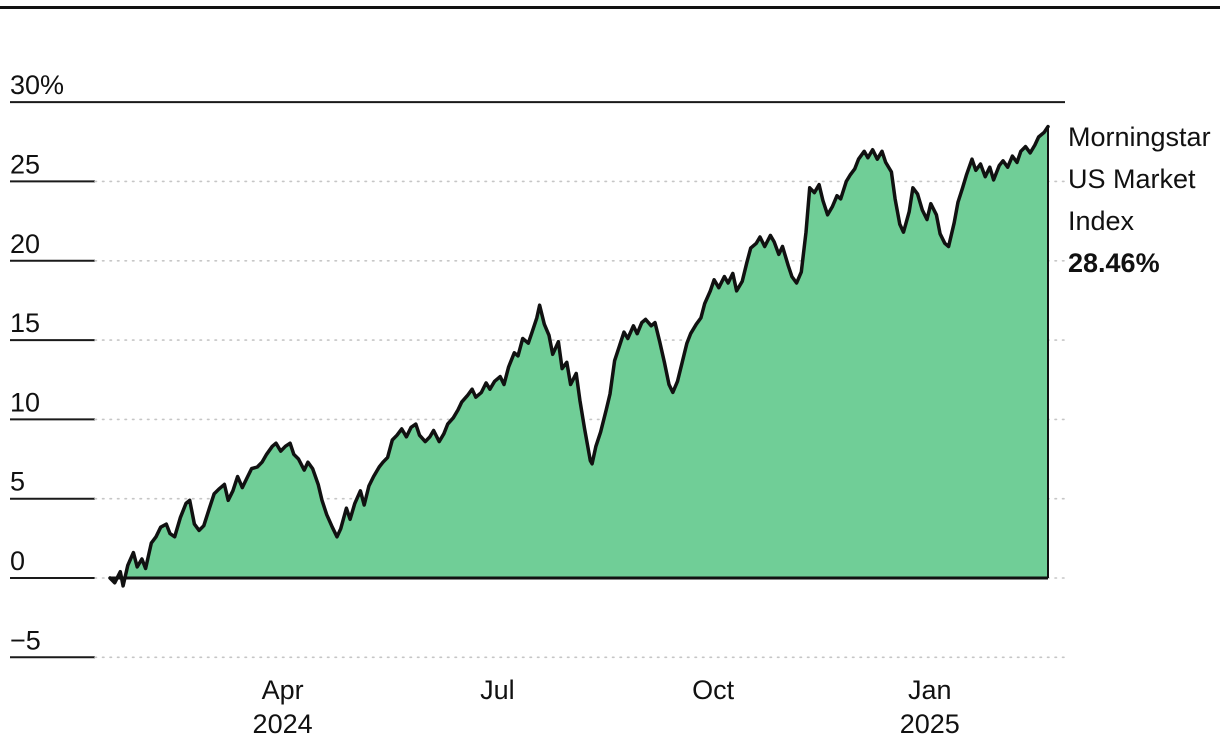 The width and height of the screenshot is (1220, 756). Describe the element at coordinates (497, 690) in the screenshot. I see `x-axis-label: Jul` at that location.